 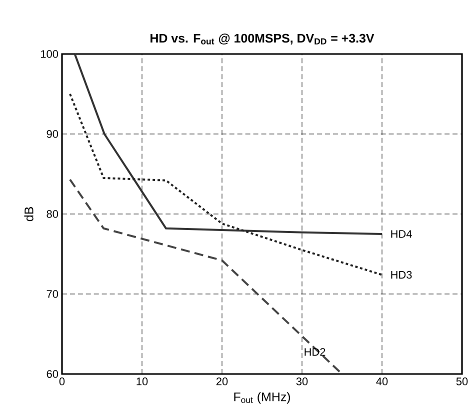 I want to click on series-label: HD3, so click(x=401, y=274).